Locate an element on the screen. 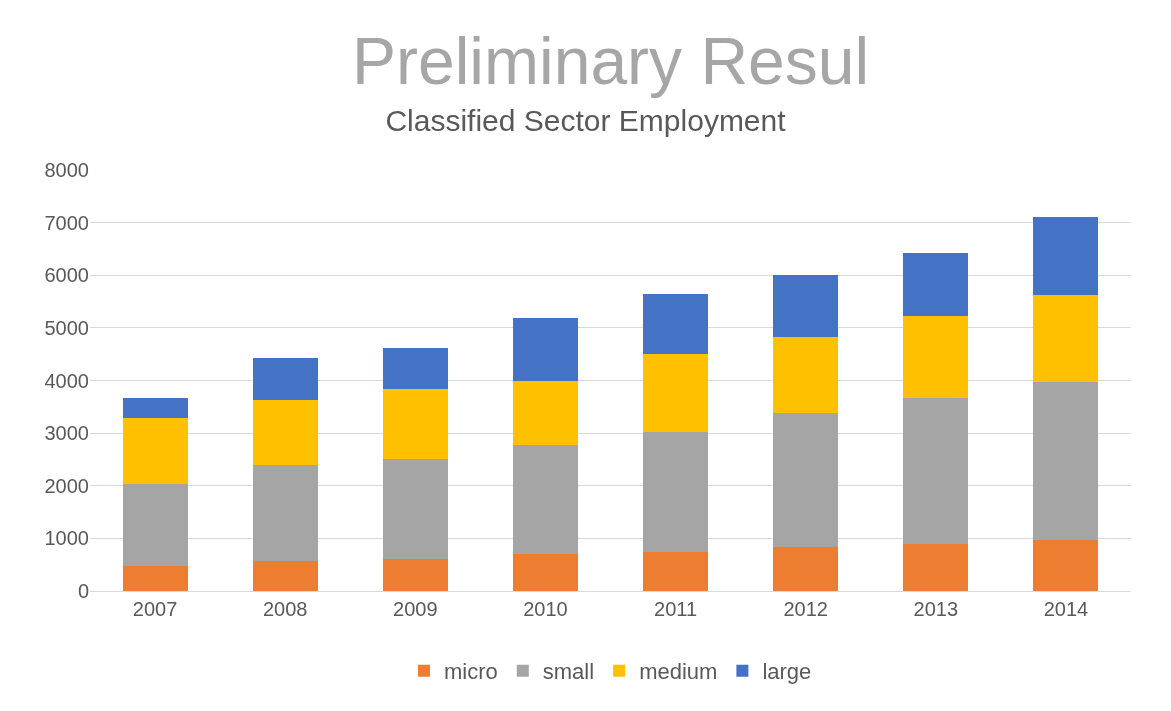 The image size is (1171, 711). y-tick-label: 2000 is located at coordinates (66, 485).